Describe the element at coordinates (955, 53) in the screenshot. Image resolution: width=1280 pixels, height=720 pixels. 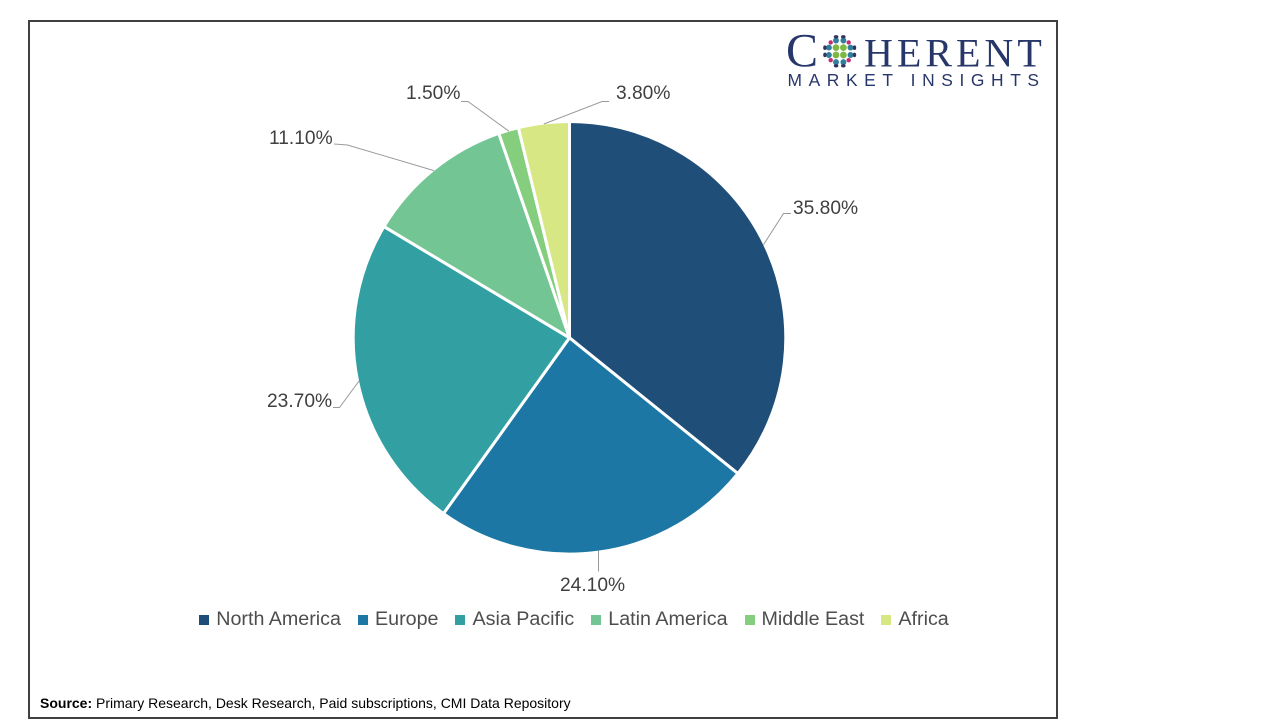
I see `svg-text: HERENT` at that location.